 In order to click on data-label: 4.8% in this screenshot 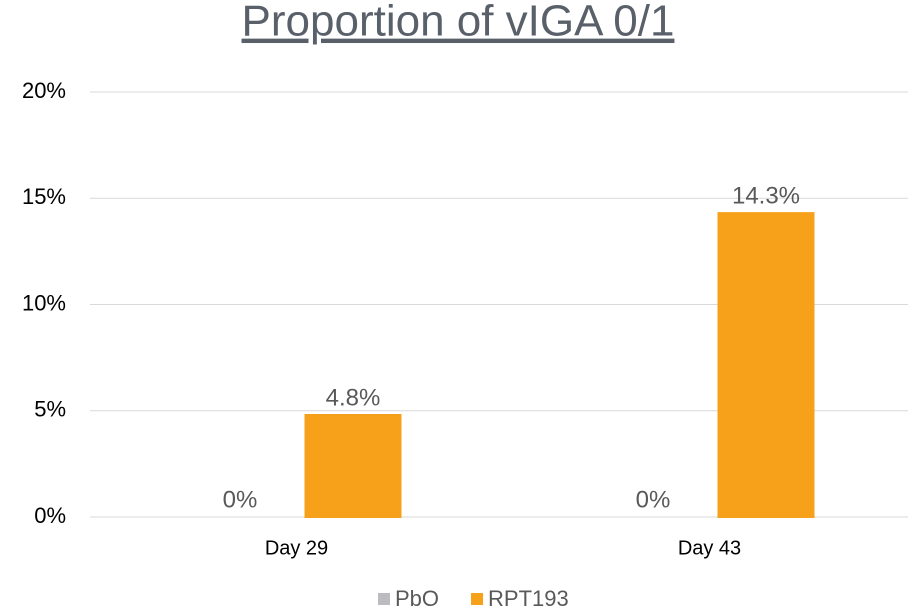, I will do `click(353, 397)`.